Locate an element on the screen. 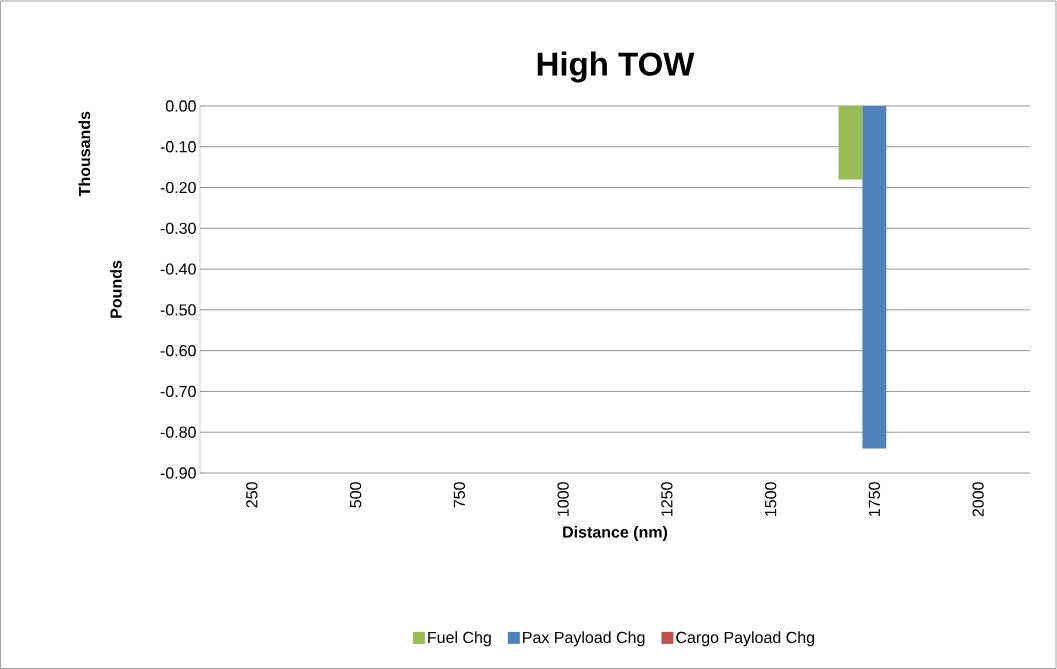  legend-label: Fuel Chg is located at coordinates (459, 639).